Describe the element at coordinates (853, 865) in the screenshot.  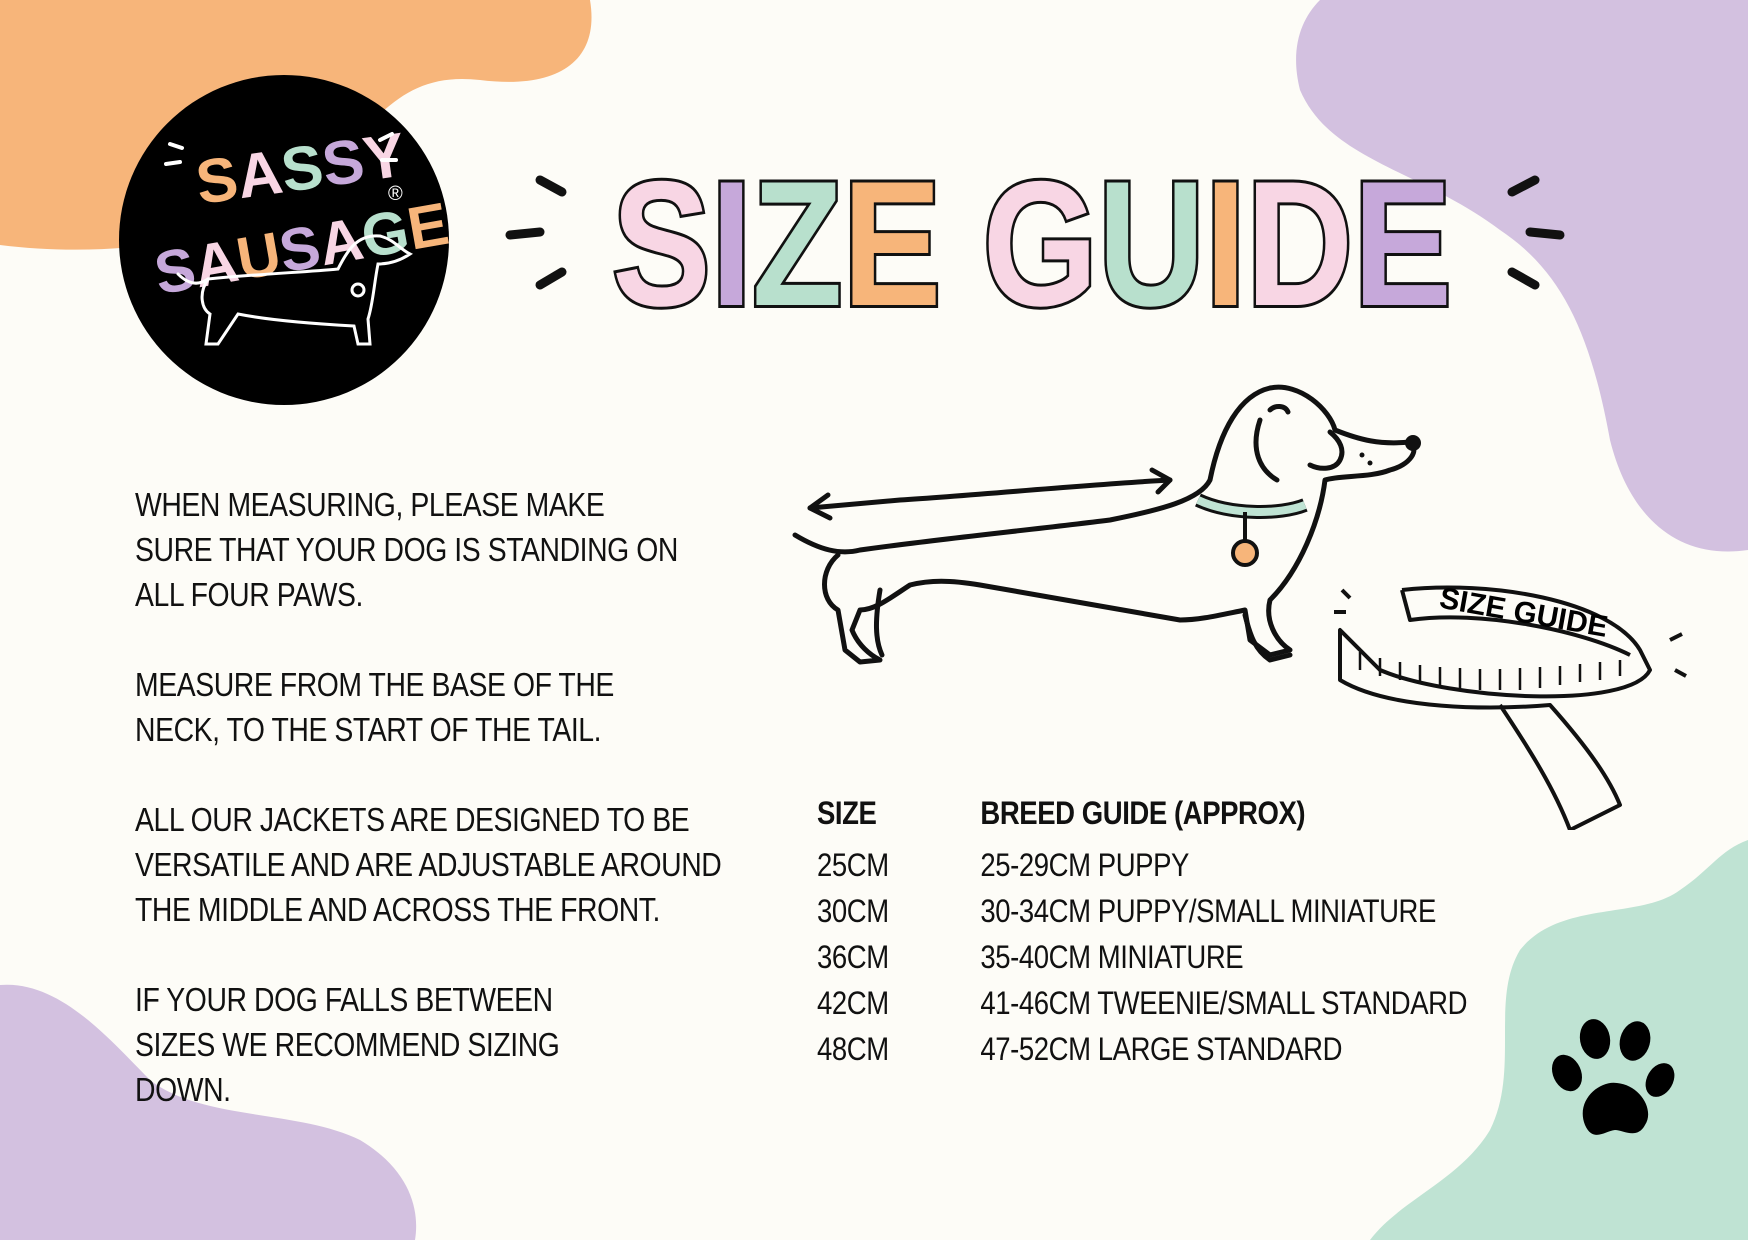
I see `size-cell: 25CM` at that location.